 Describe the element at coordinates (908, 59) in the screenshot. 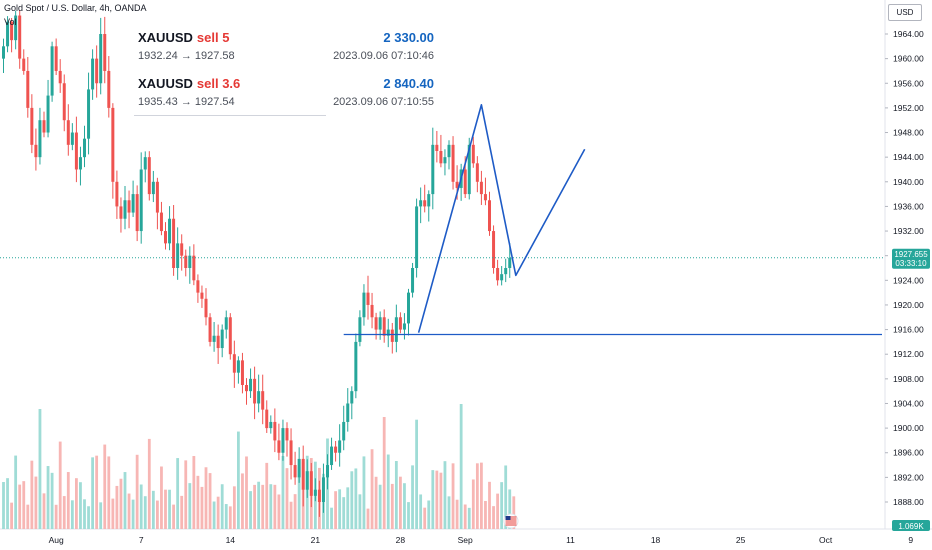

I see `y-tick-label: 1960.00` at that location.